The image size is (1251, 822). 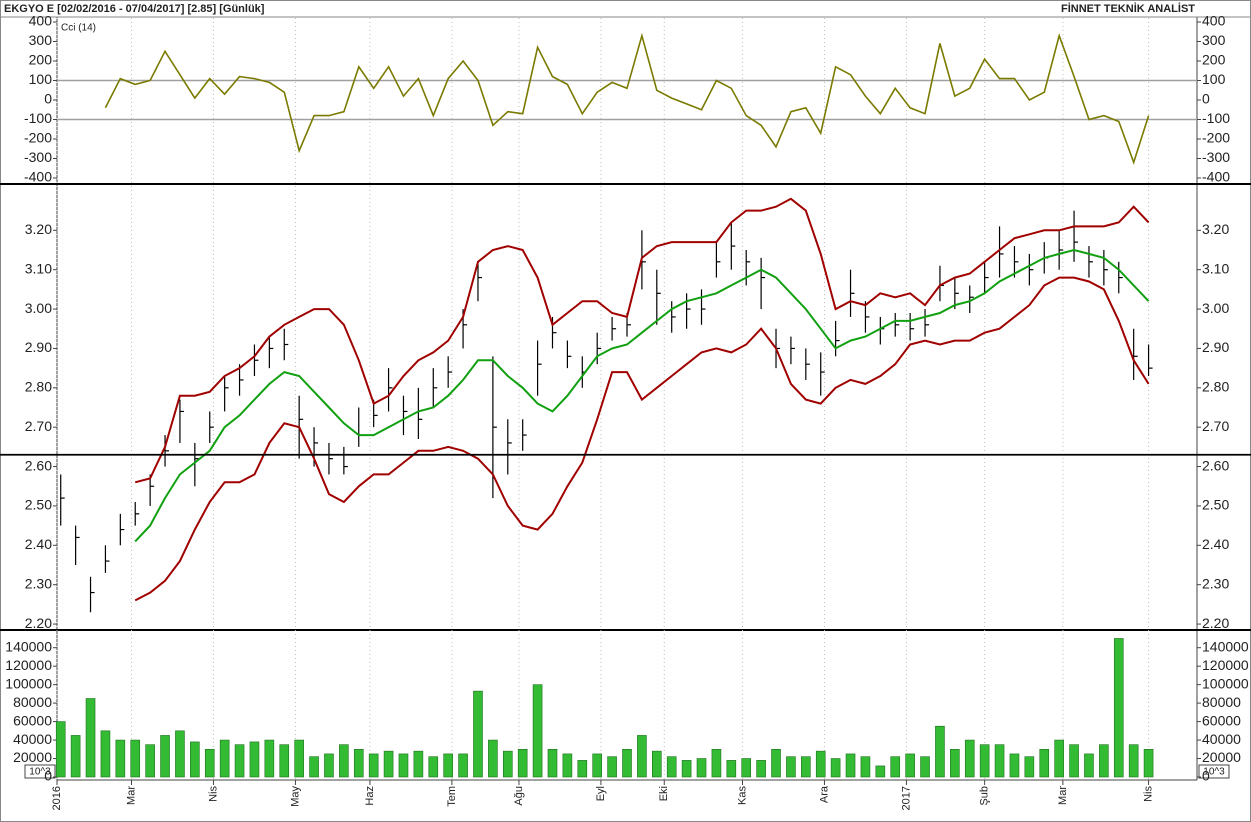 I want to click on x-tick-label: Kas, so click(x=742, y=795).